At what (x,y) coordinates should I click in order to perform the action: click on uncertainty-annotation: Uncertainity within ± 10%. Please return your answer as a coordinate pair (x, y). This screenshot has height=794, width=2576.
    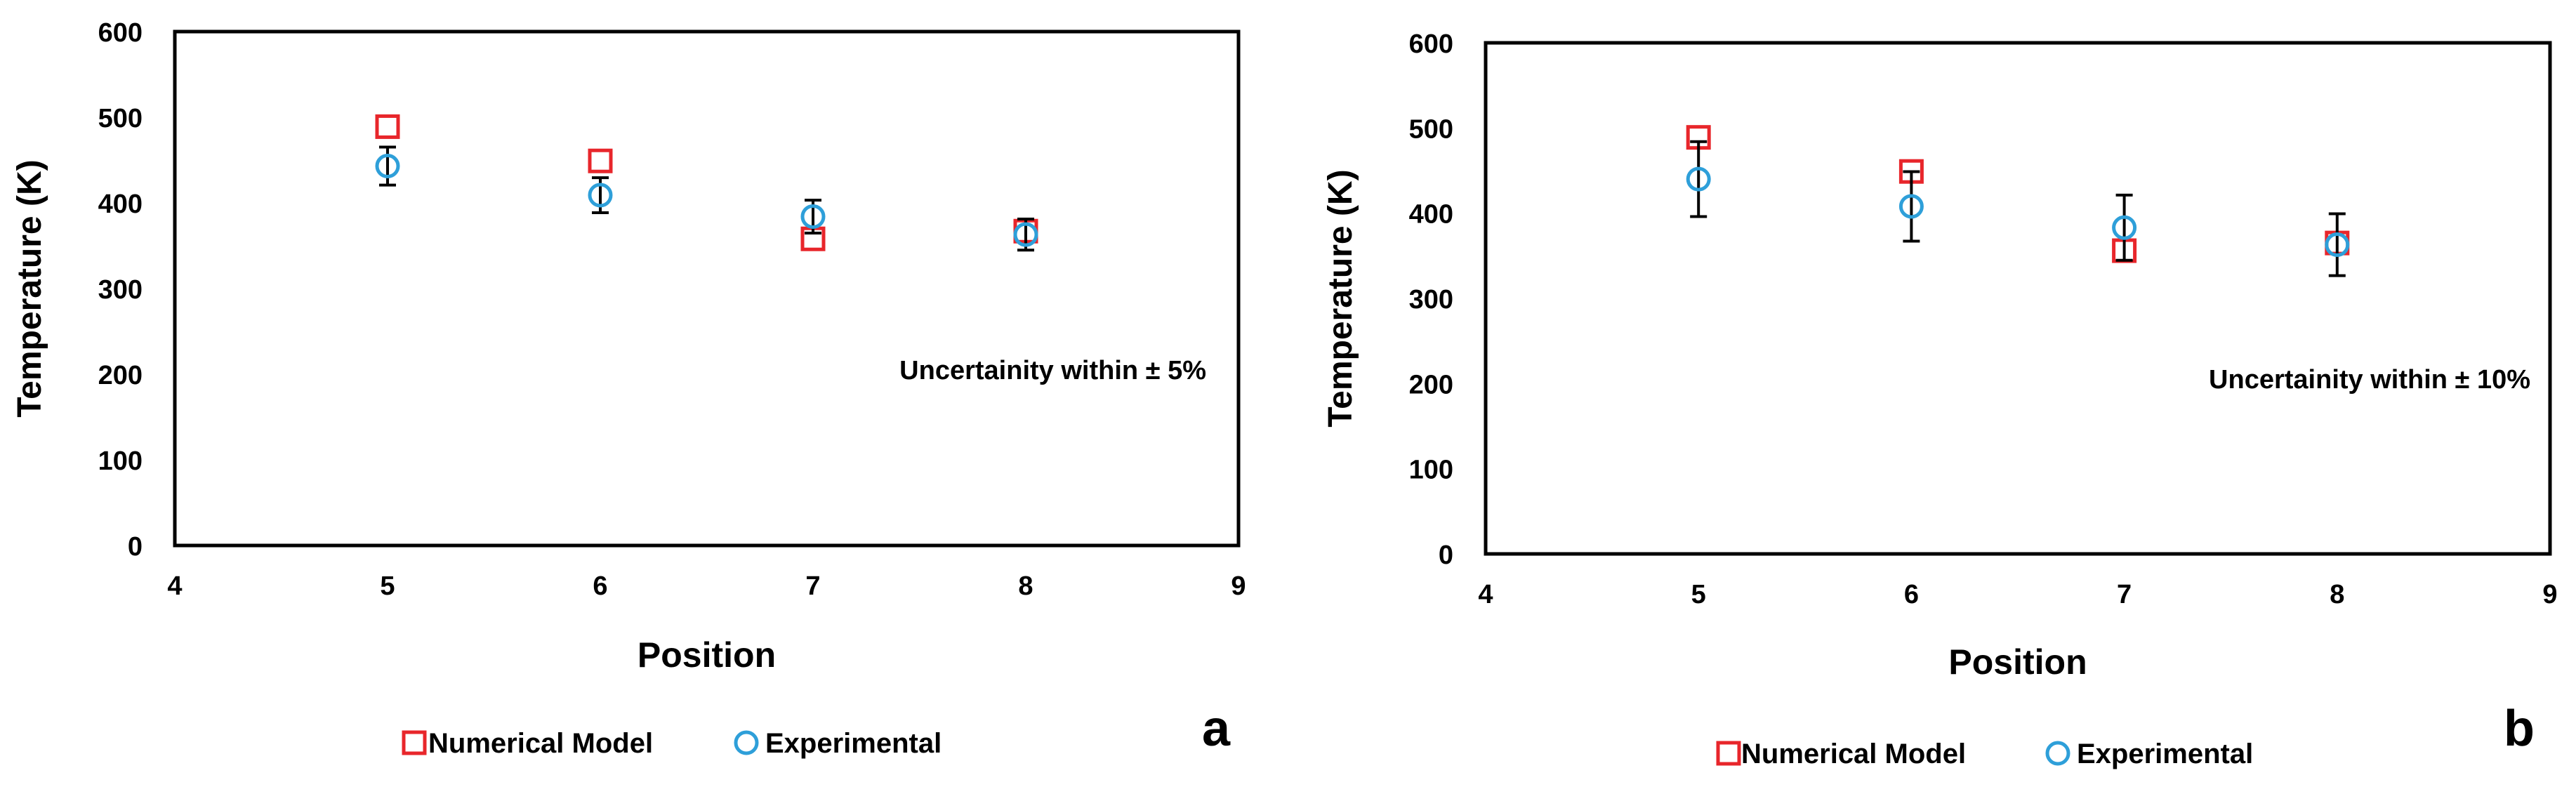
    Looking at the image, I should click on (2369, 380).